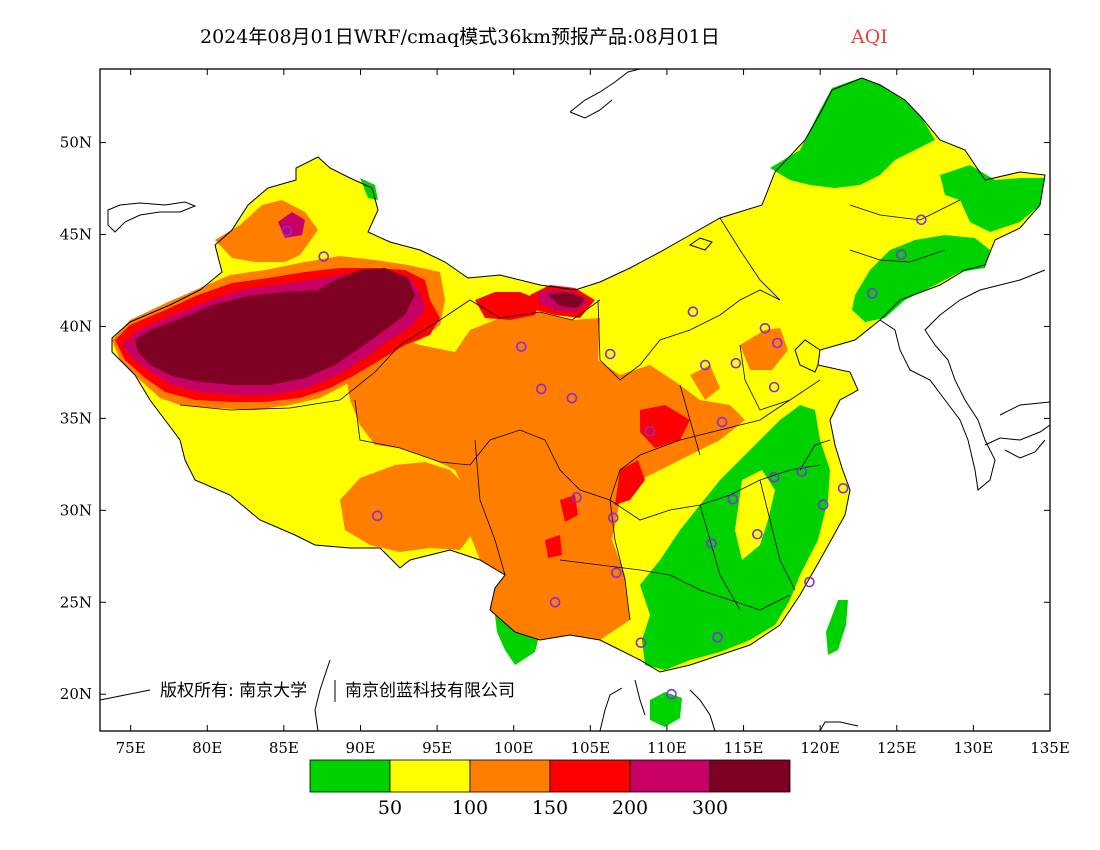  I want to click on colorbar: 50 100 150 200 300, so click(550, 789).